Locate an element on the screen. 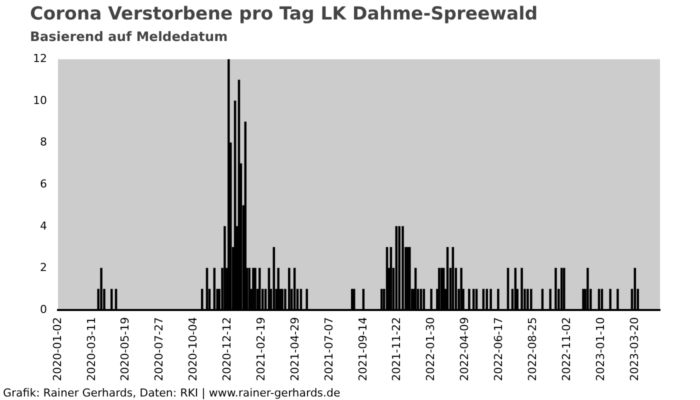 This screenshot has width=700, height=400. x-tick-label: 2023-03-20 is located at coordinates (634, 349).